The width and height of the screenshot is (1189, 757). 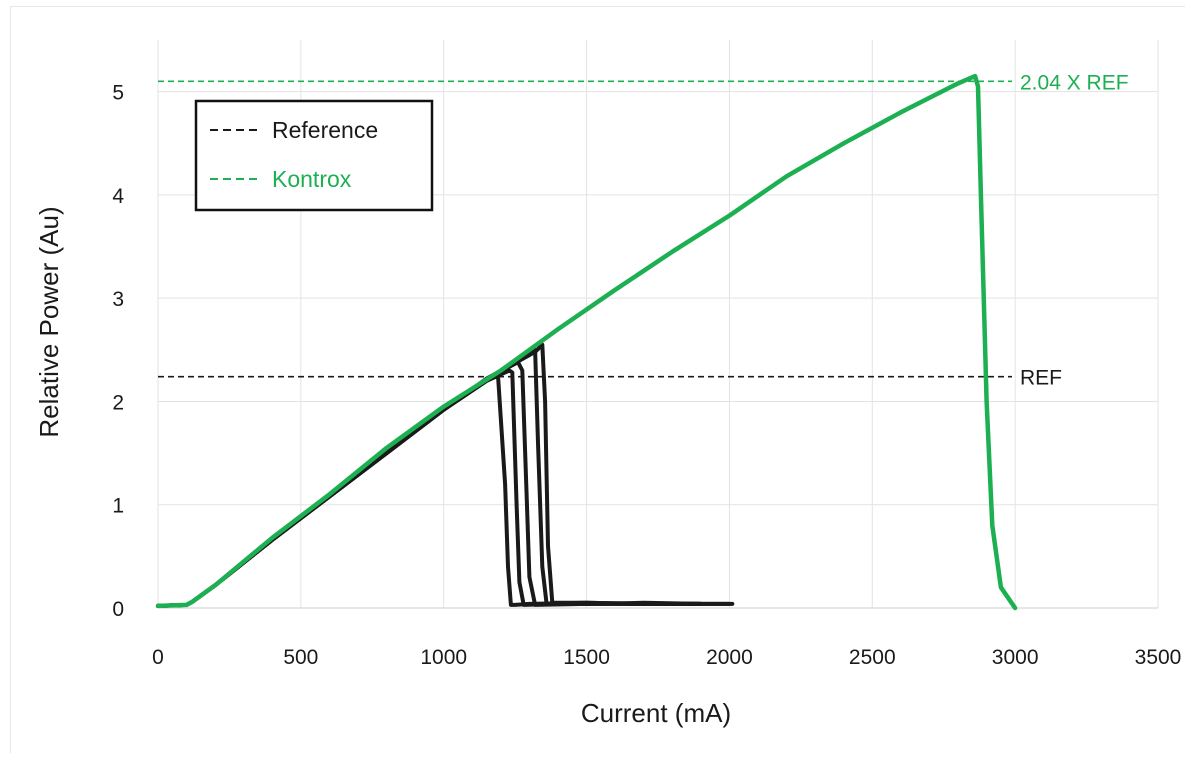 What do you see at coordinates (118, 299) in the screenshot?
I see `y-tick-label: 3` at bounding box center [118, 299].